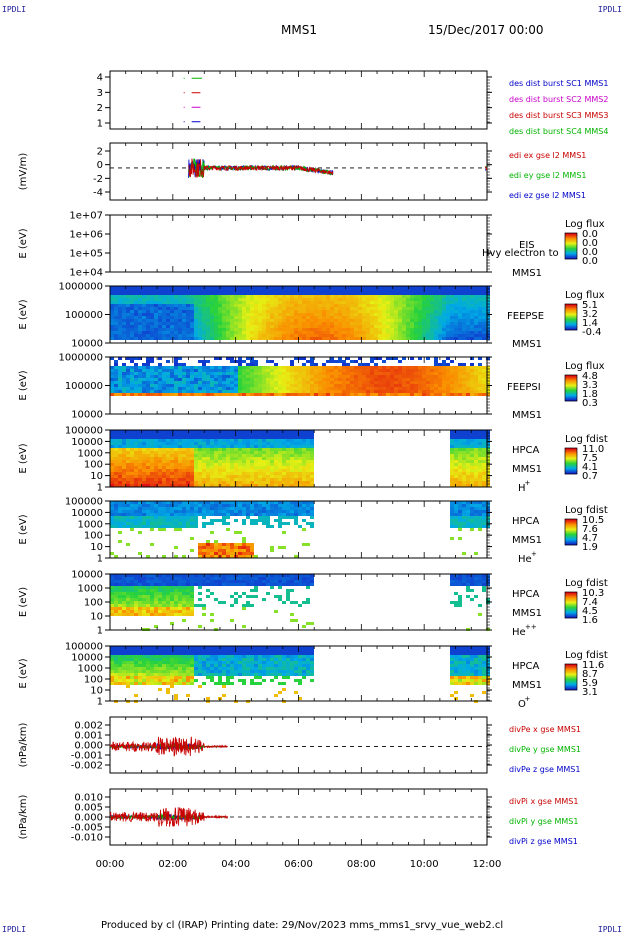 The height and width of the screenshot is (934, 630). What do you see at coordinates (571, 387) in the screenshot?
I see `panel-feepsi-cbar-cell` at bounding box center [571, 387].